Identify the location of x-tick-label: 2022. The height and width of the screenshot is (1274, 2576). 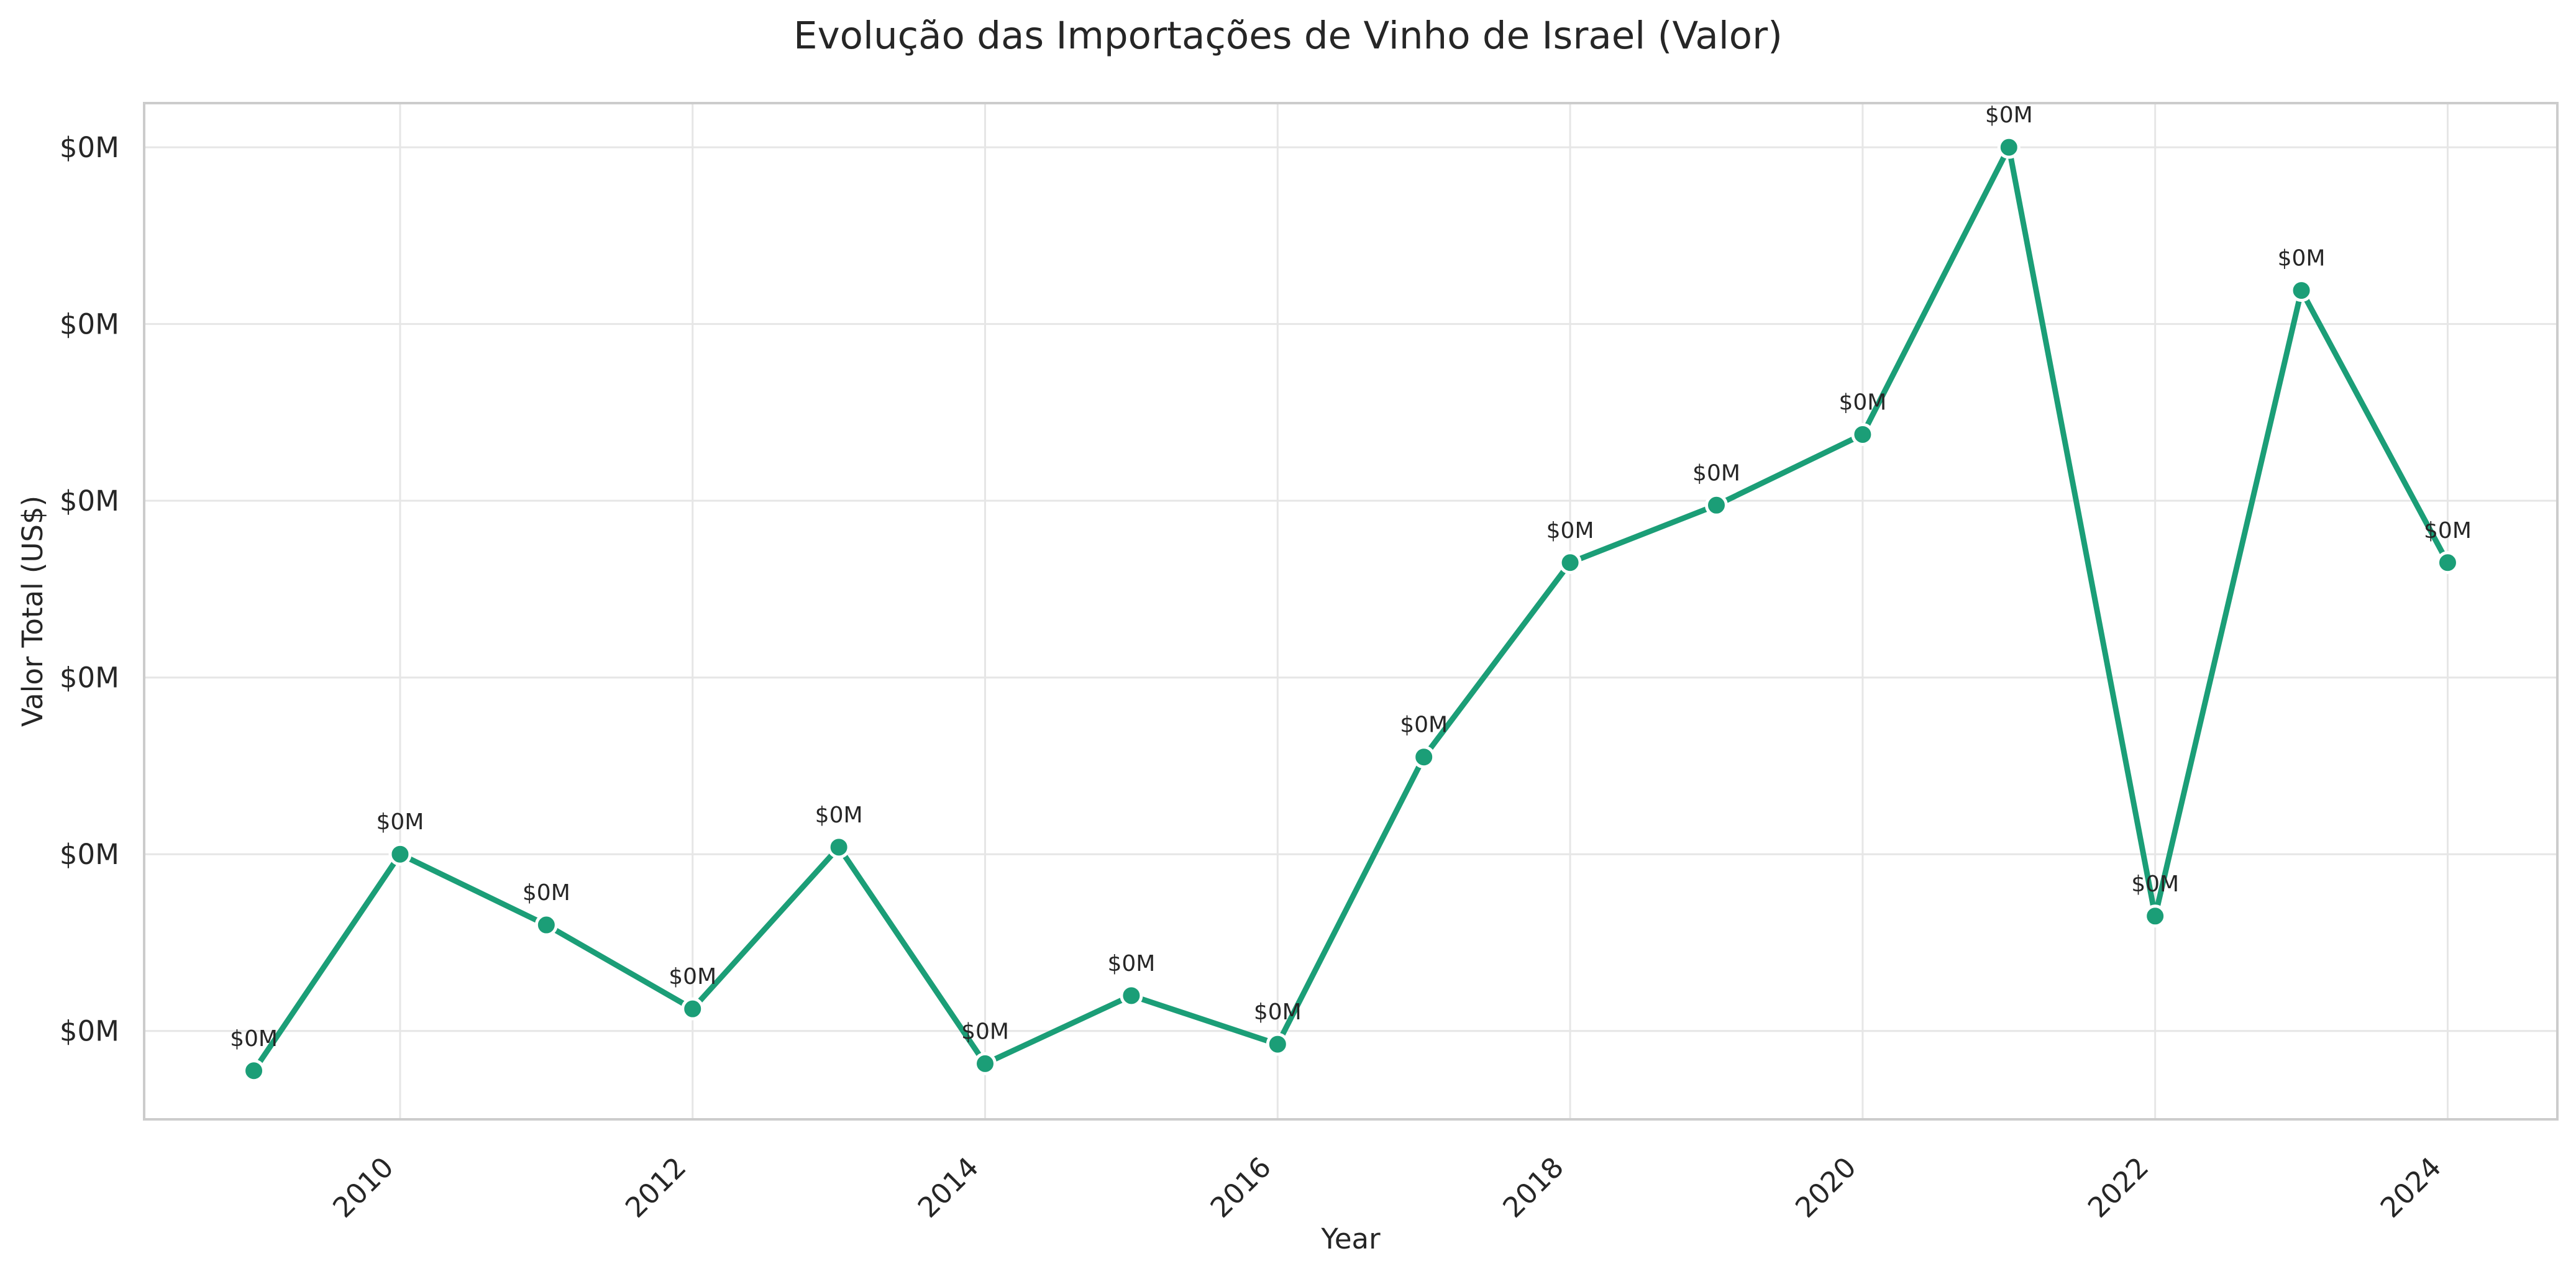
(2118, 1187).